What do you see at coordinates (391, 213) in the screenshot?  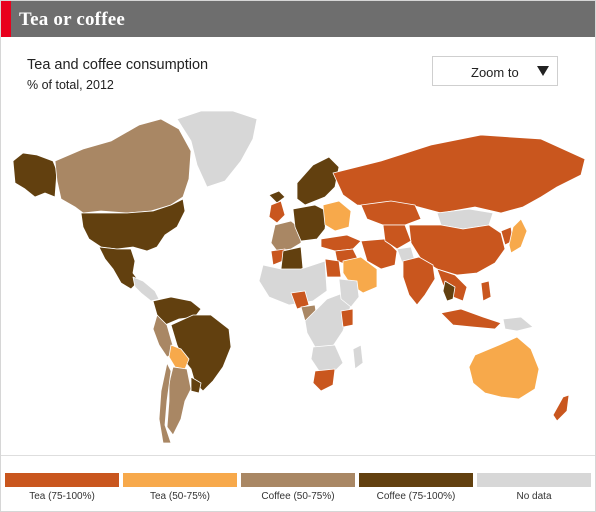 I see `region-kazakhstan` at bounding box center [391, 213].